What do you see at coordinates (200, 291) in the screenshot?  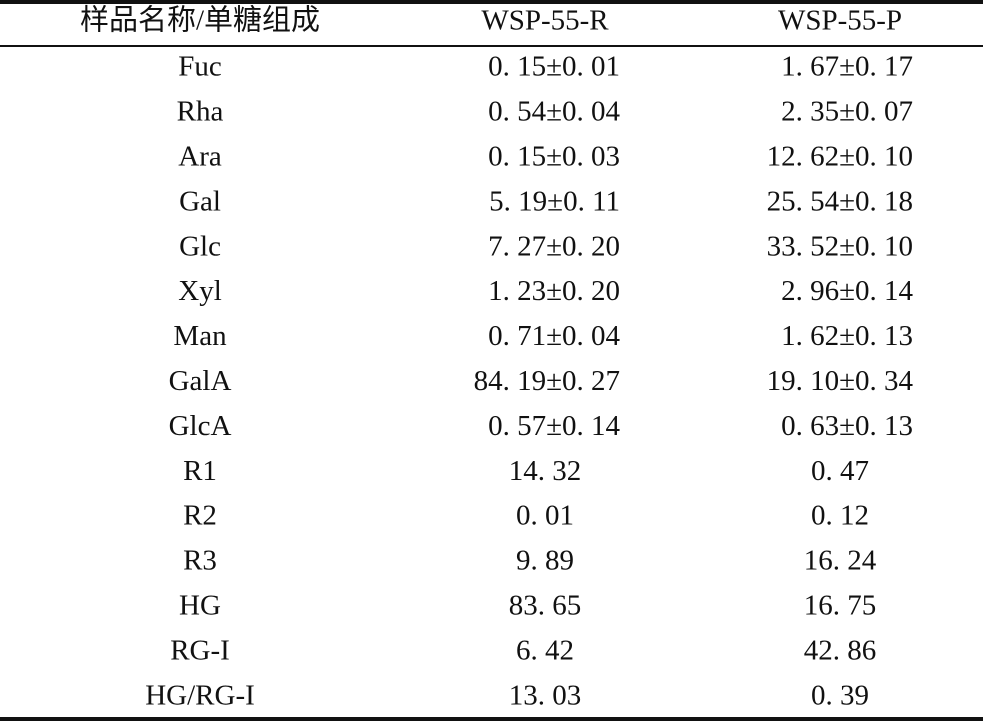 I see `row-label: Xyl` at bounding box center [200, 291].